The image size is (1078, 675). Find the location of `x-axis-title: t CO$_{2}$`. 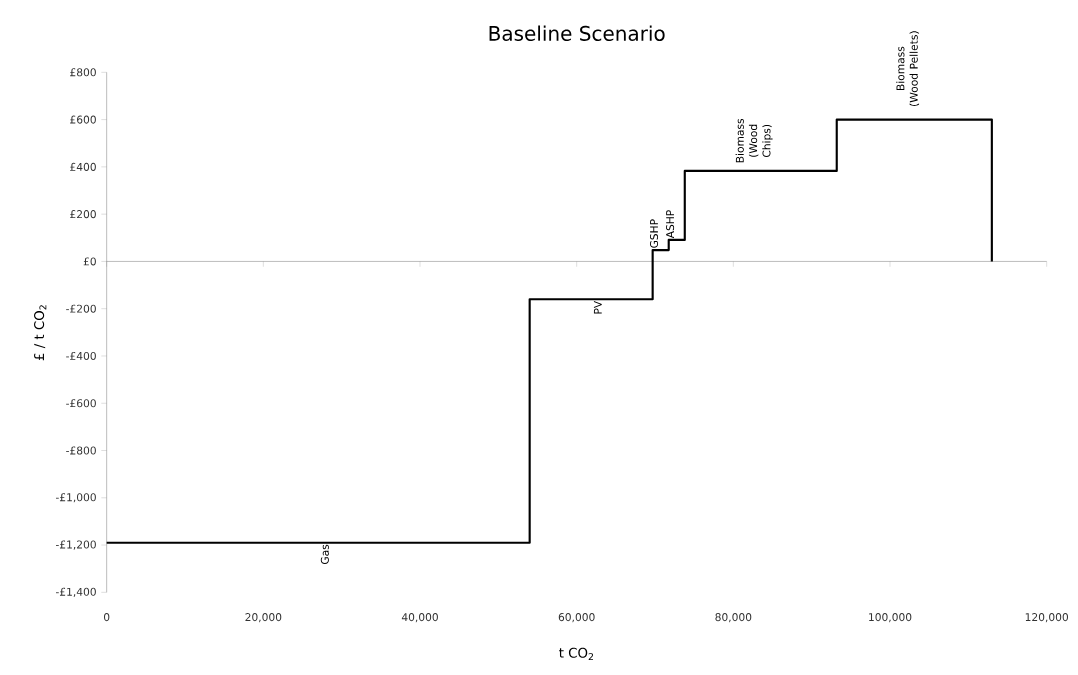

x-axis-title: t CO$_{2}$ is located at coordinates (576, 653).